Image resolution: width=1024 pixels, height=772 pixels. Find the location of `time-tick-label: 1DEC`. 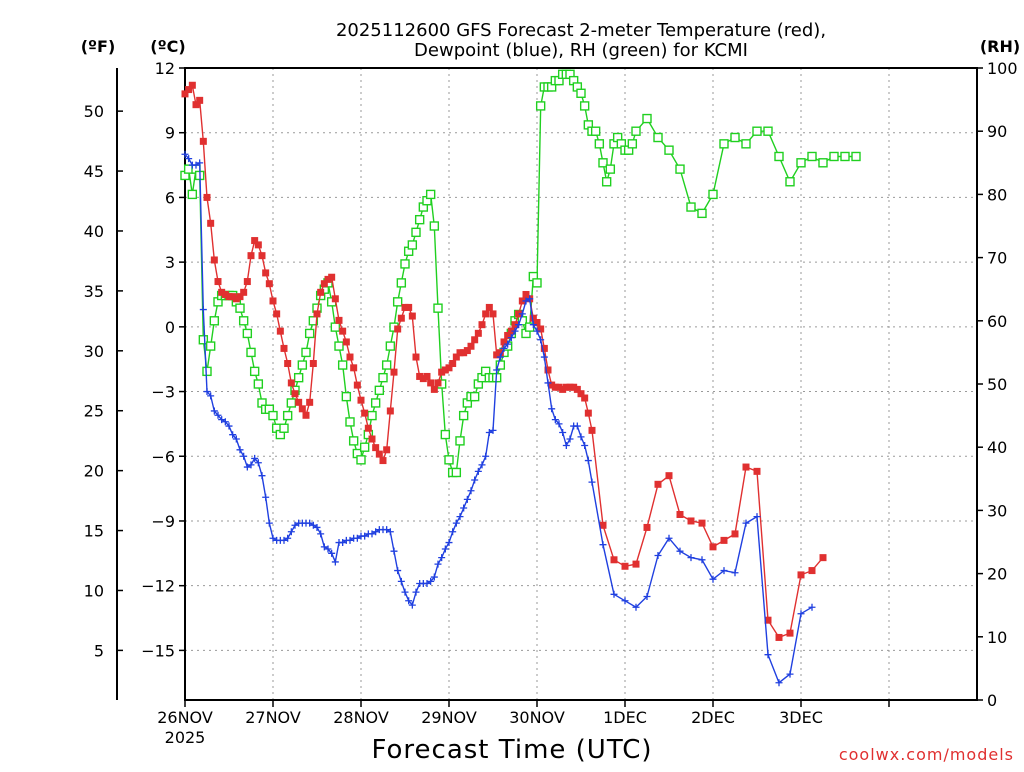

time-tick-label: 1DEC is located at coordinates (625, 717).